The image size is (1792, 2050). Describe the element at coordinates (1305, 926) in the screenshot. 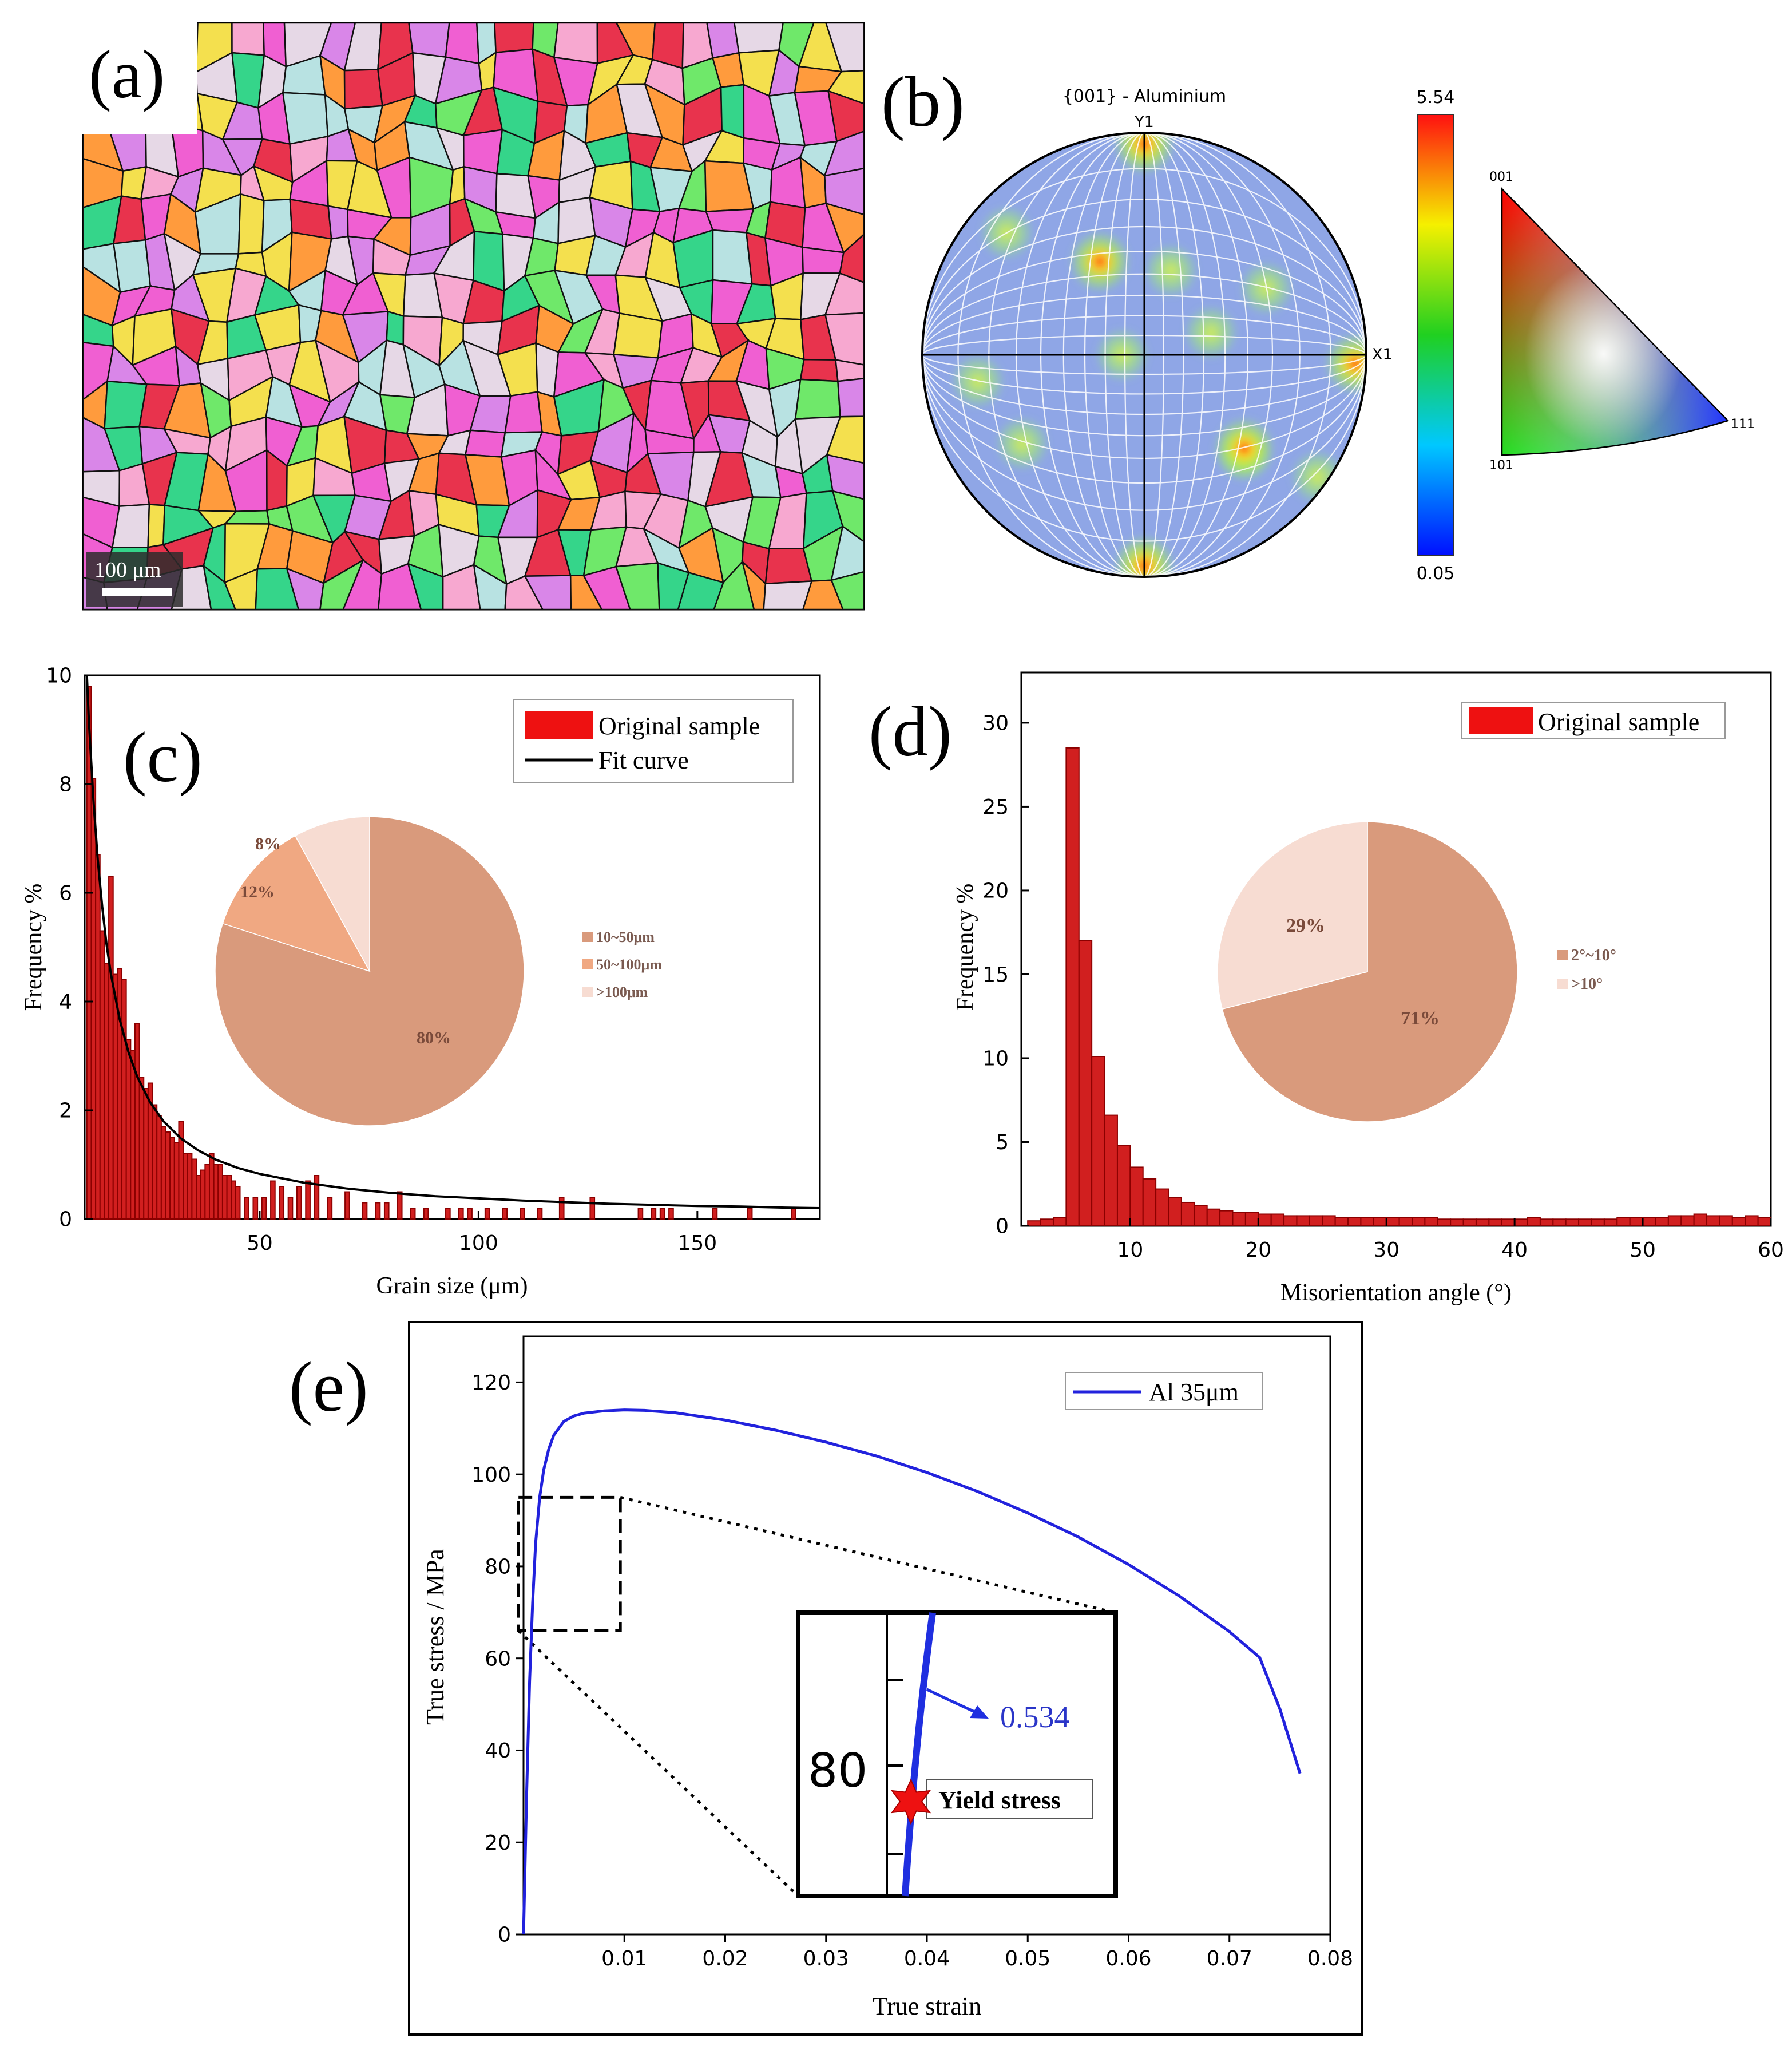

I see `pie-d-label-29: 29%` at that location.